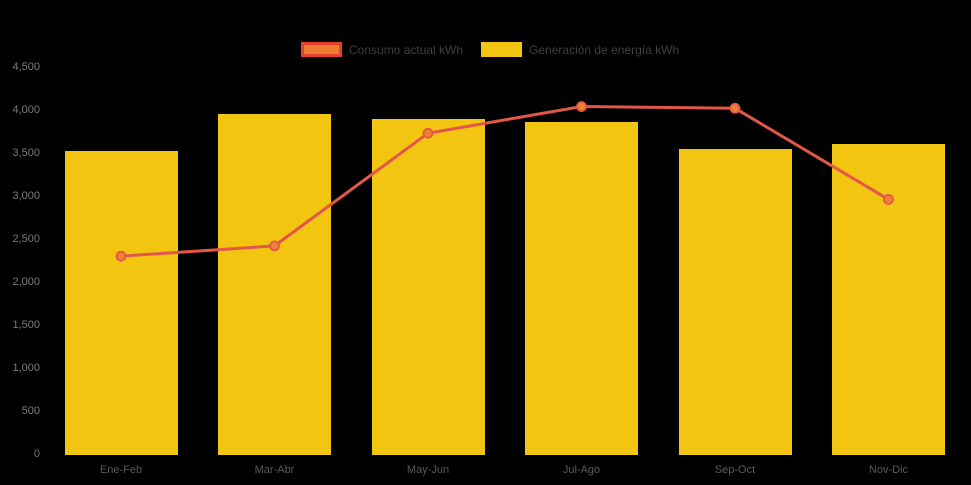 This screenshot has width=971, height=485. What do you see at coordinates (26, 152) in the screenshot?
I see `y-axis-tick-label: 3,500` at bounding box center [26, 152].